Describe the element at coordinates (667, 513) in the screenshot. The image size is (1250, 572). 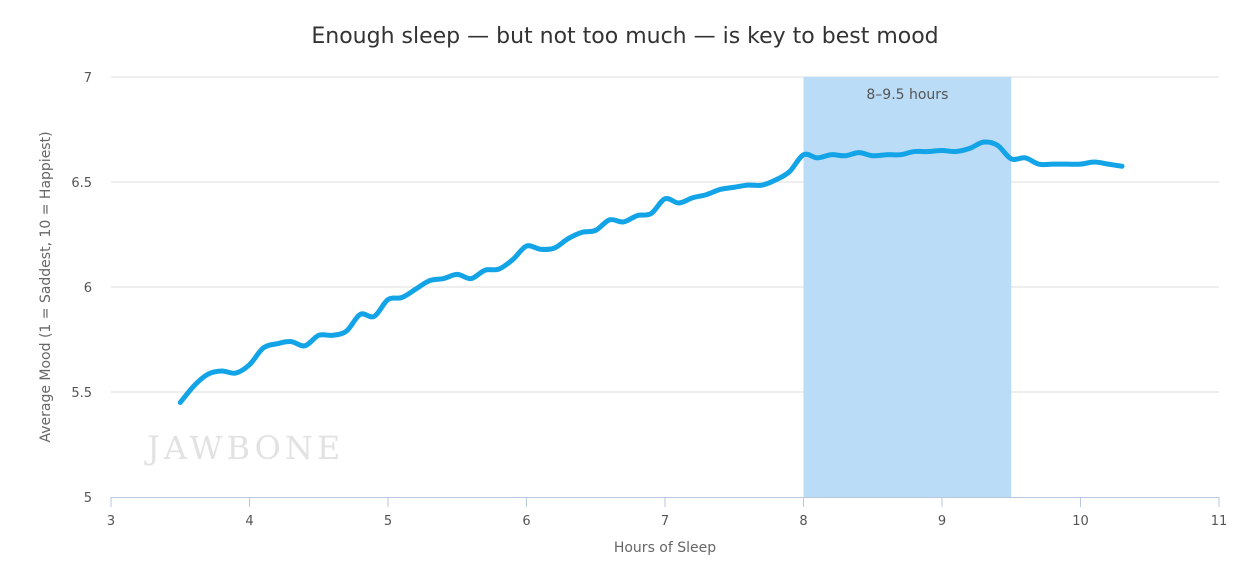
I see `x-axis: 3 4 5 6 7 8 9 10 11` at that location.